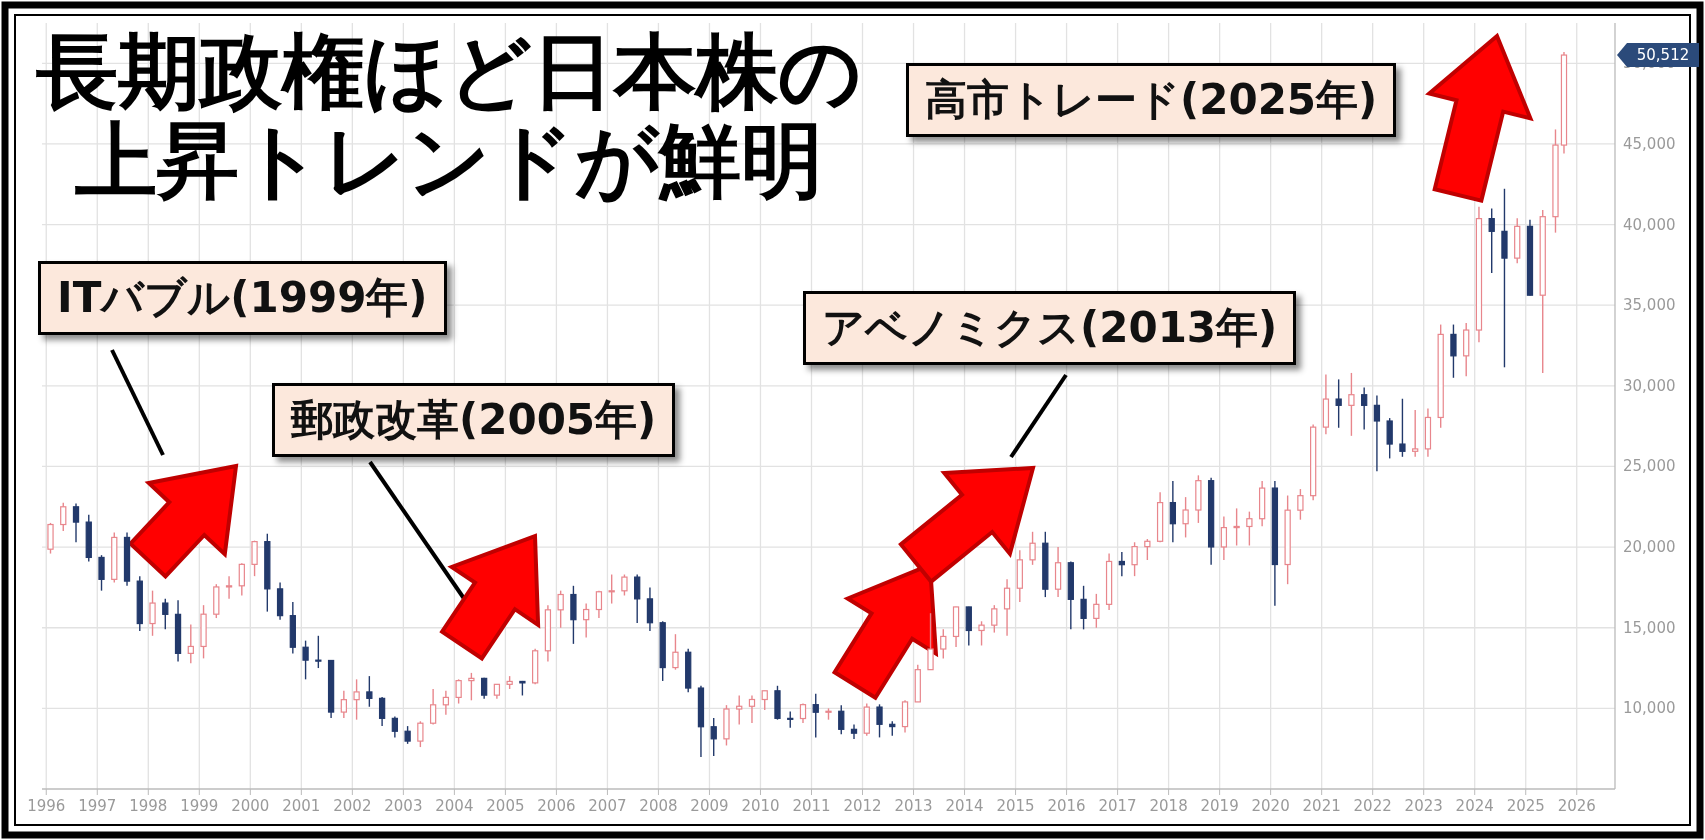 The height and width of the screenshot is (840, 1705). I want to click on y-tick-label: 30,000, so click(1649, 385).